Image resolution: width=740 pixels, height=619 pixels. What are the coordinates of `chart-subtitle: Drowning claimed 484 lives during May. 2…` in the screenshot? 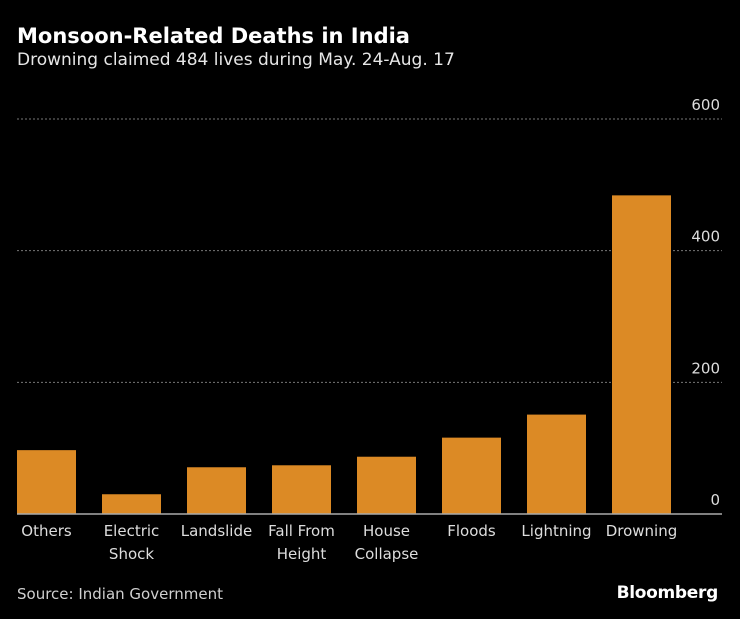 It's located at (236, 60).